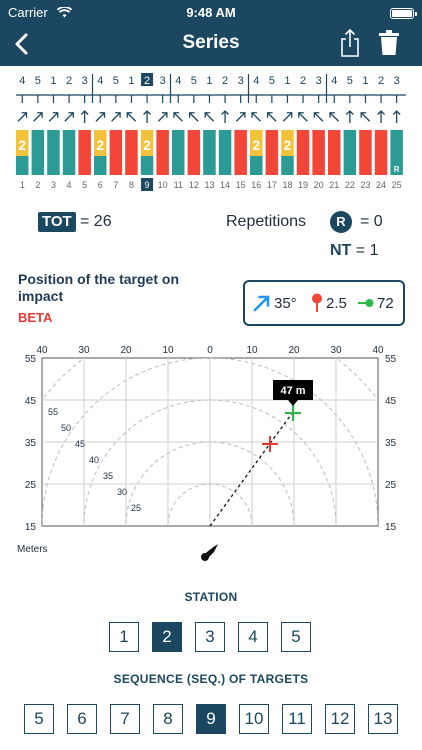  What do you see at coordinates (383, 719) in the screenshot?
I see `sequence-button: 13` at bounding box center [383, 719].